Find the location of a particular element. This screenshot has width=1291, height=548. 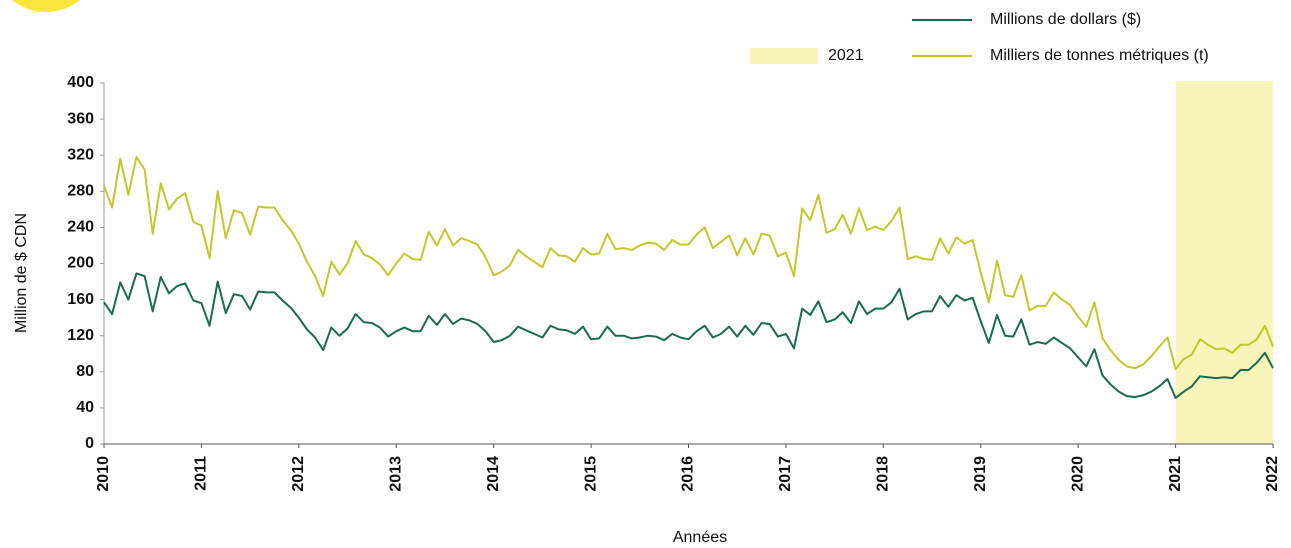

x-tick-label: 2021 is located at coordinates (1175, 474).